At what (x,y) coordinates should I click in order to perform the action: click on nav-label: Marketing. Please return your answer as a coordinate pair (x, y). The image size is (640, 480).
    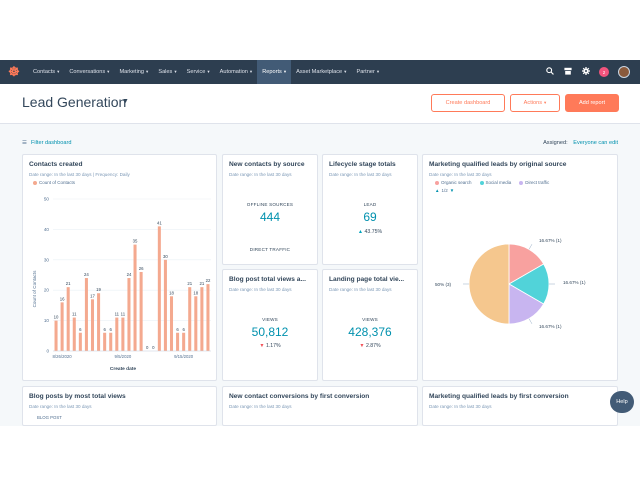
    Looking at the image, I should click on (132, 72).